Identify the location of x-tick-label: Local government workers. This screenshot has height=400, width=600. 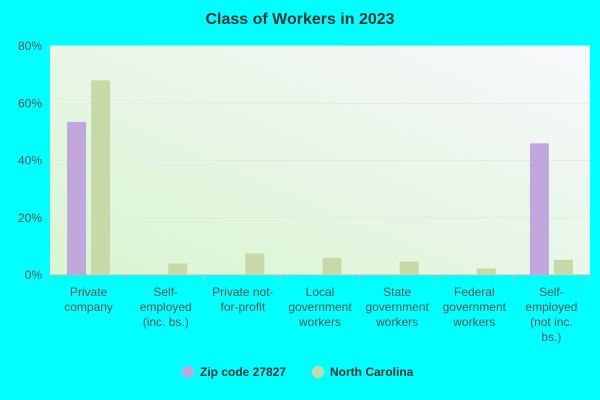
(320, 307).